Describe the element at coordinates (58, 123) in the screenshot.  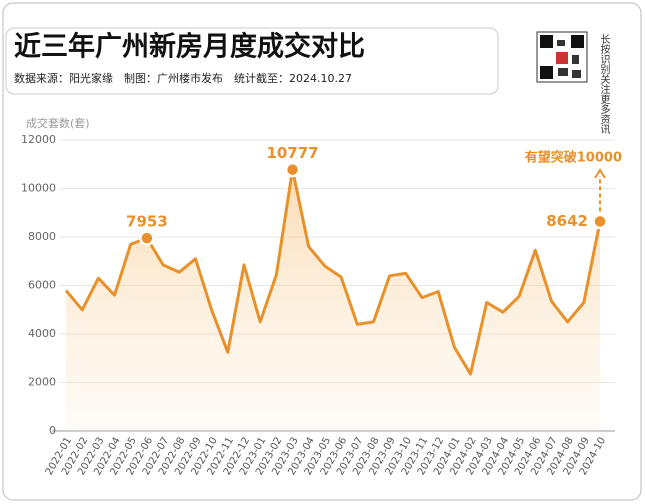
I see `y-axis-label: 成交套数(套)` at that location.